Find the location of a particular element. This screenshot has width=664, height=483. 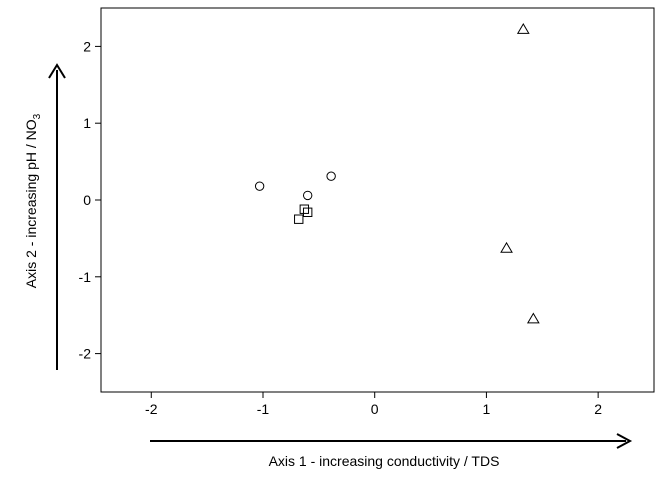

y-tick-label: -1 is located at coordinates (85, 277).